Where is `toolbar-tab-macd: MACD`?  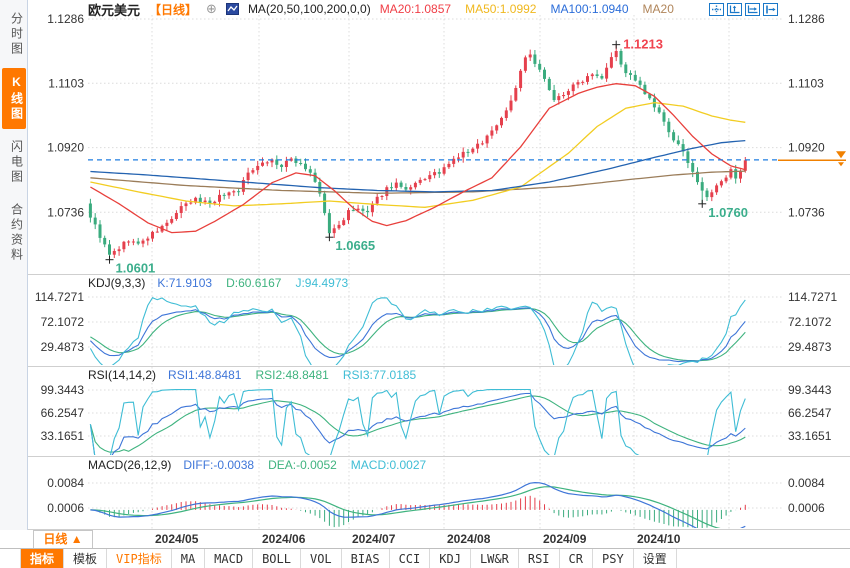 toolbar-tab-macd: MACD is located at coordinates (229, 558).